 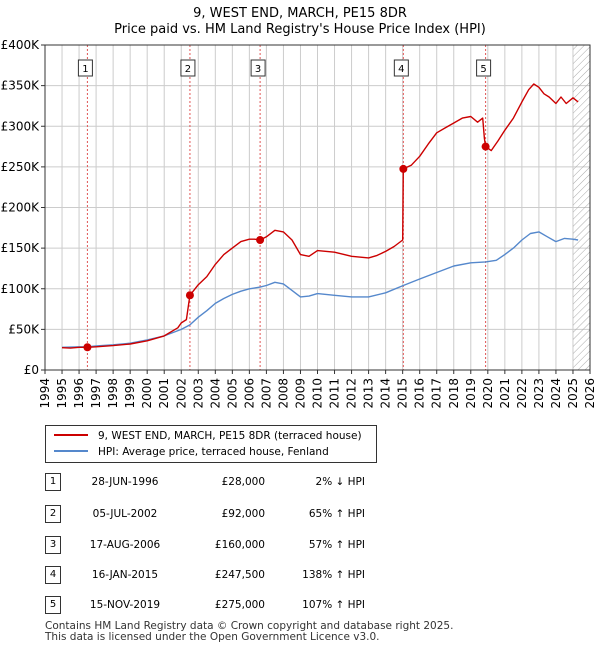 I want to click on y-tick-label: £150K, so click(x=21, y=248).